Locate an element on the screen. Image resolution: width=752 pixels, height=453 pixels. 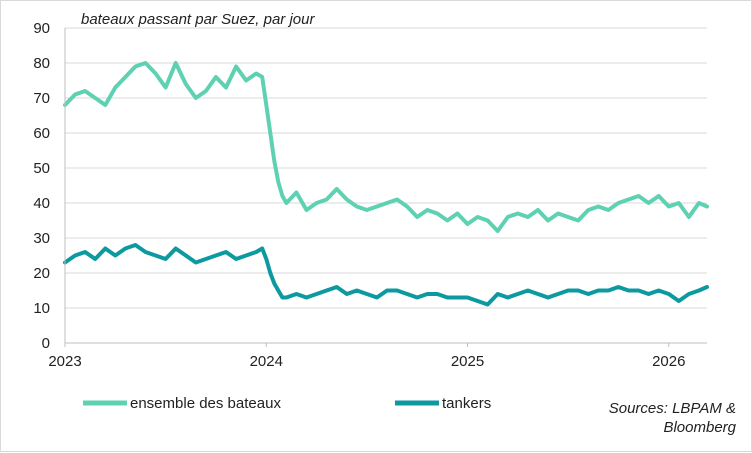
y-tick-labels: 0 10 20 30 40 50 60 70 80 90 is located at coordinates (41, 186).